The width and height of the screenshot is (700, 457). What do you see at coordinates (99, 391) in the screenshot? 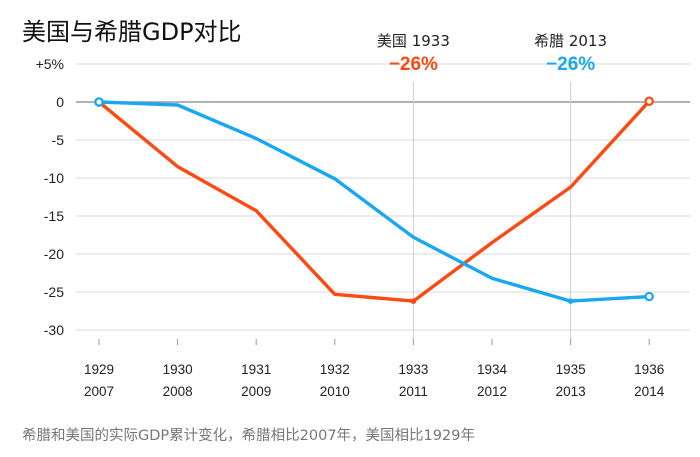
I see `x-tick-label-bottom: 2007` at bounding box center [99, 391].